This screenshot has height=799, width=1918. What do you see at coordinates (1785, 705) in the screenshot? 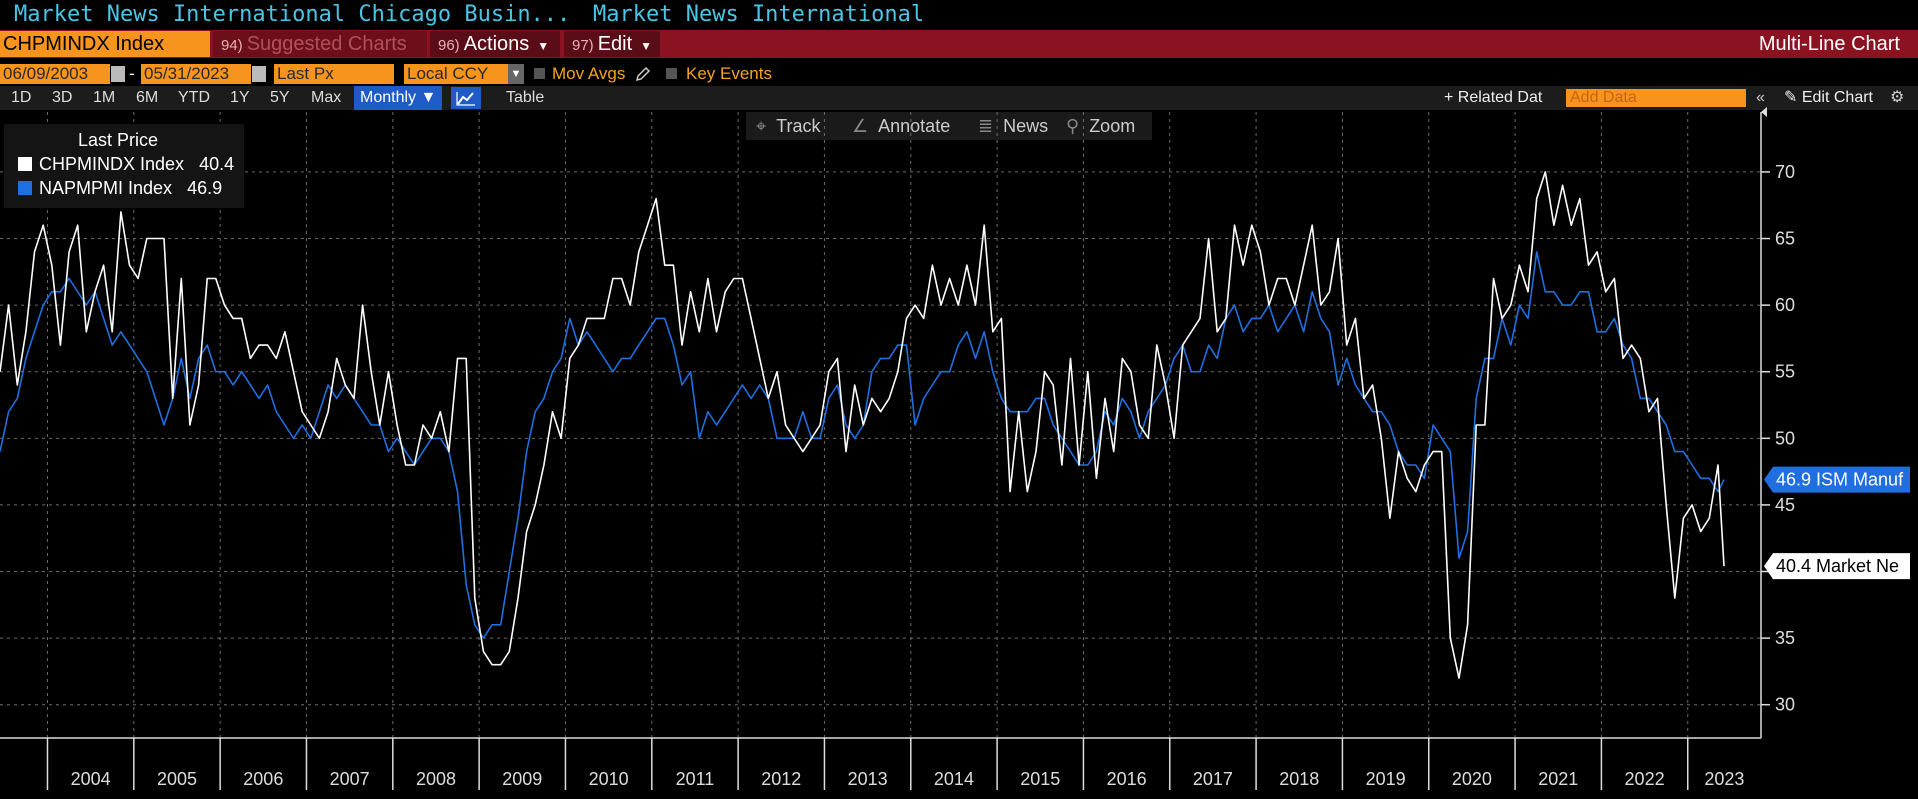
I see `y-tick-label: 30` at bounding box center [1785, 705].